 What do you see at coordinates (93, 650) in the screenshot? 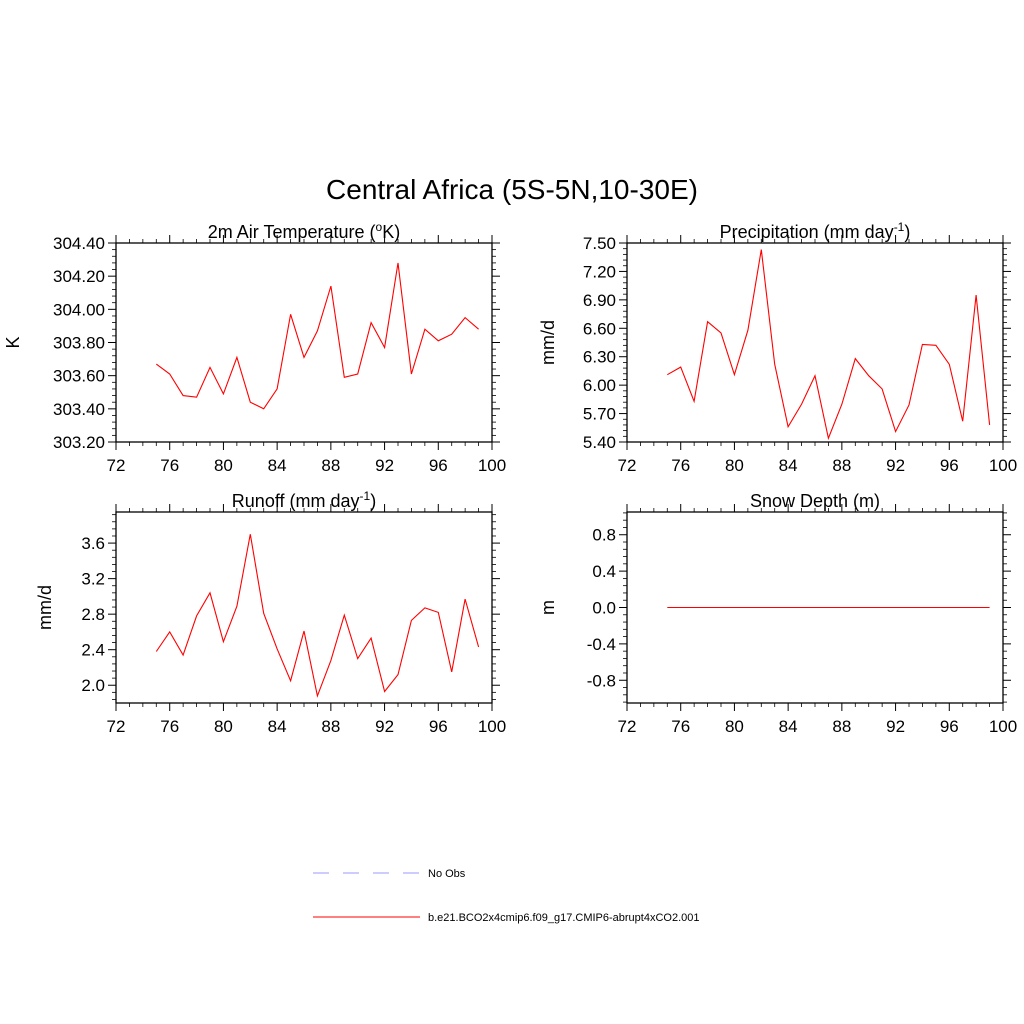
I see `y-tick-label: 2.4` at bounding box center [93, 650].